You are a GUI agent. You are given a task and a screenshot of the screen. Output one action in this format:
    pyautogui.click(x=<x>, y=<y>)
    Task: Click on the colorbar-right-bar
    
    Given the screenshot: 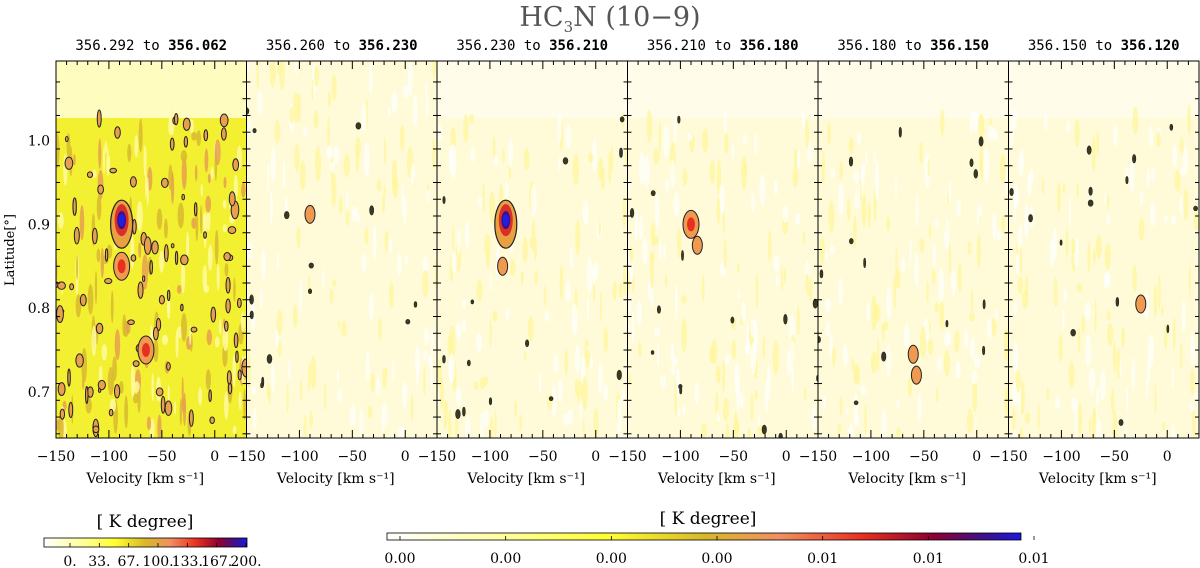 What is the action you would take?
    pyautogui.click(x=704, y=536)
    